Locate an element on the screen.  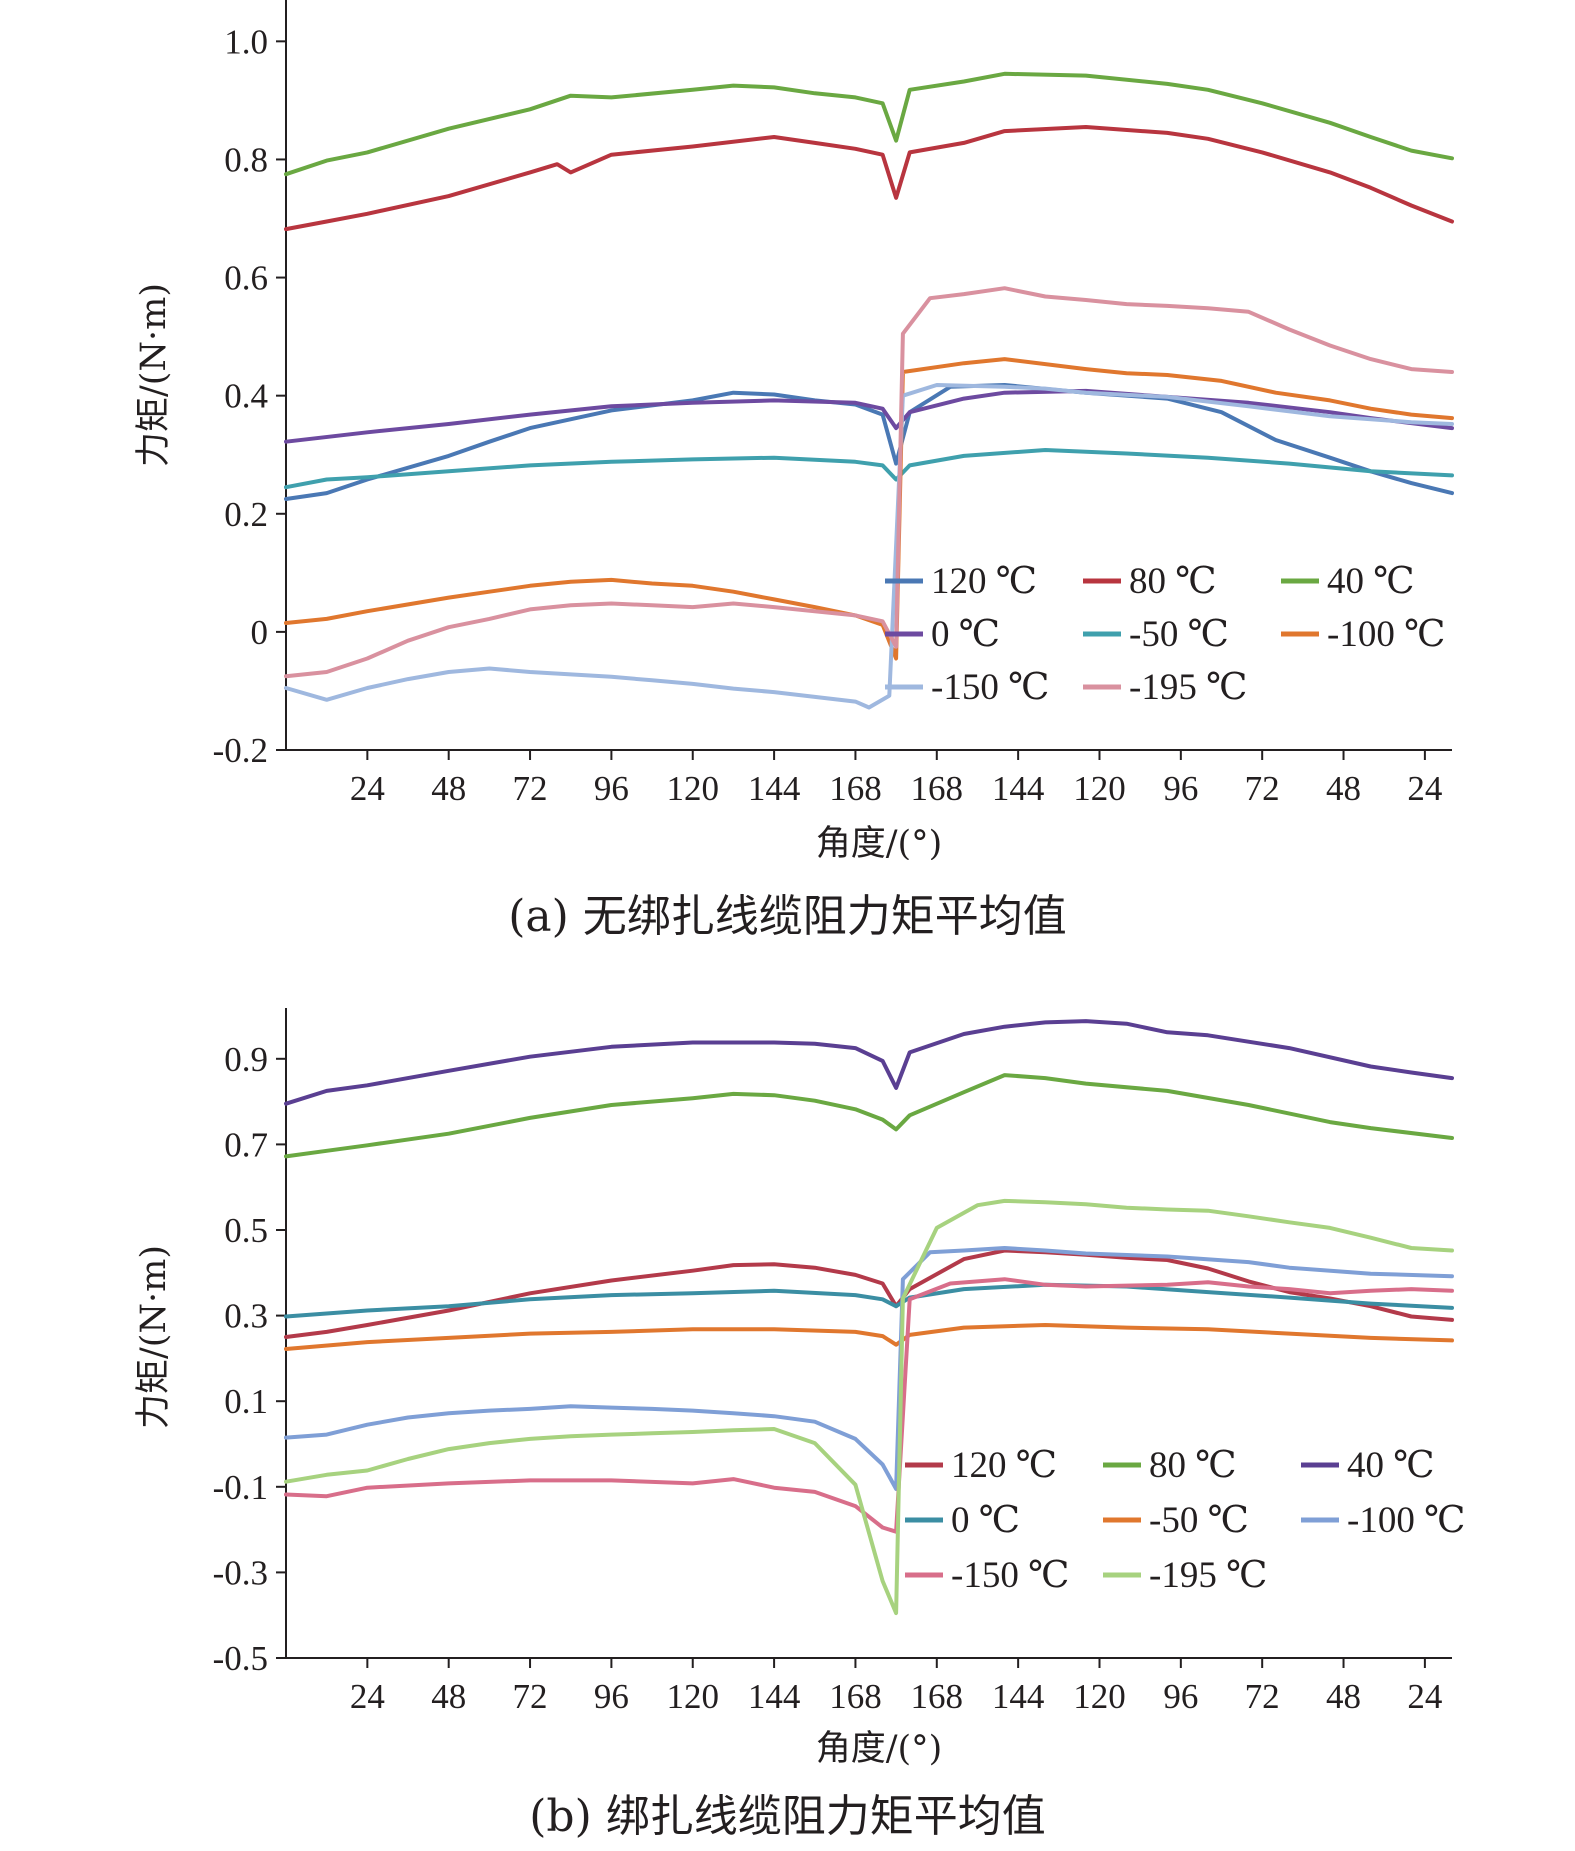
caption-b: (b) 绑扎线缆阻力矩平均值 is located at coordinates (787, 1816).